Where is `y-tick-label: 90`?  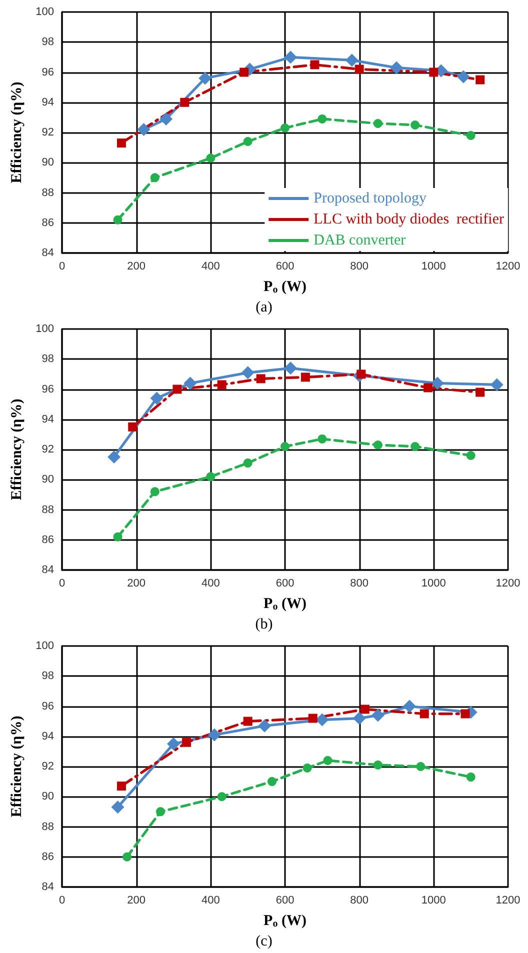 y-tick-label: 90 is located at coordinates (48, 796).